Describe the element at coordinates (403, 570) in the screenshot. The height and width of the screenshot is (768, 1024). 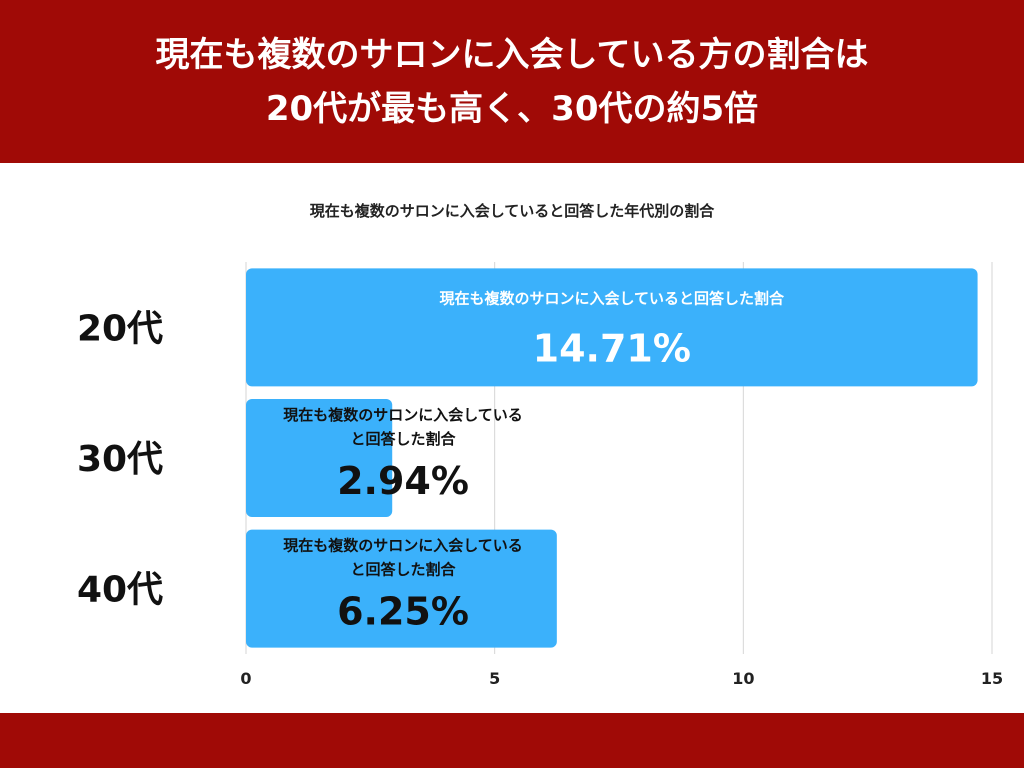
I see `bar-label-2-1: と回答した割合` at that location.